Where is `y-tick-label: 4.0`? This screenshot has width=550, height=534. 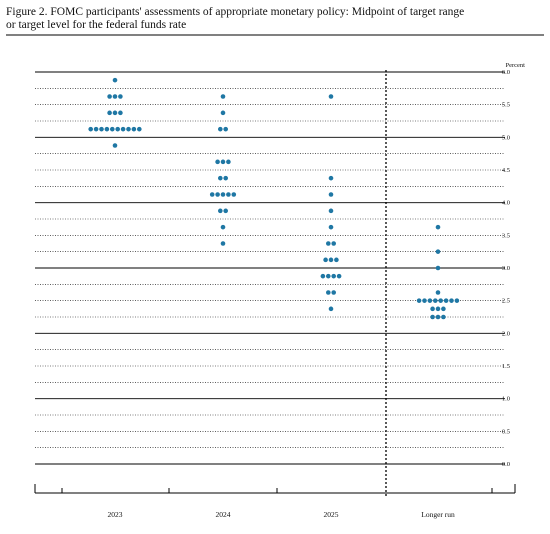 y-tick-label: 4.0 is located at coordinates (506, 203).